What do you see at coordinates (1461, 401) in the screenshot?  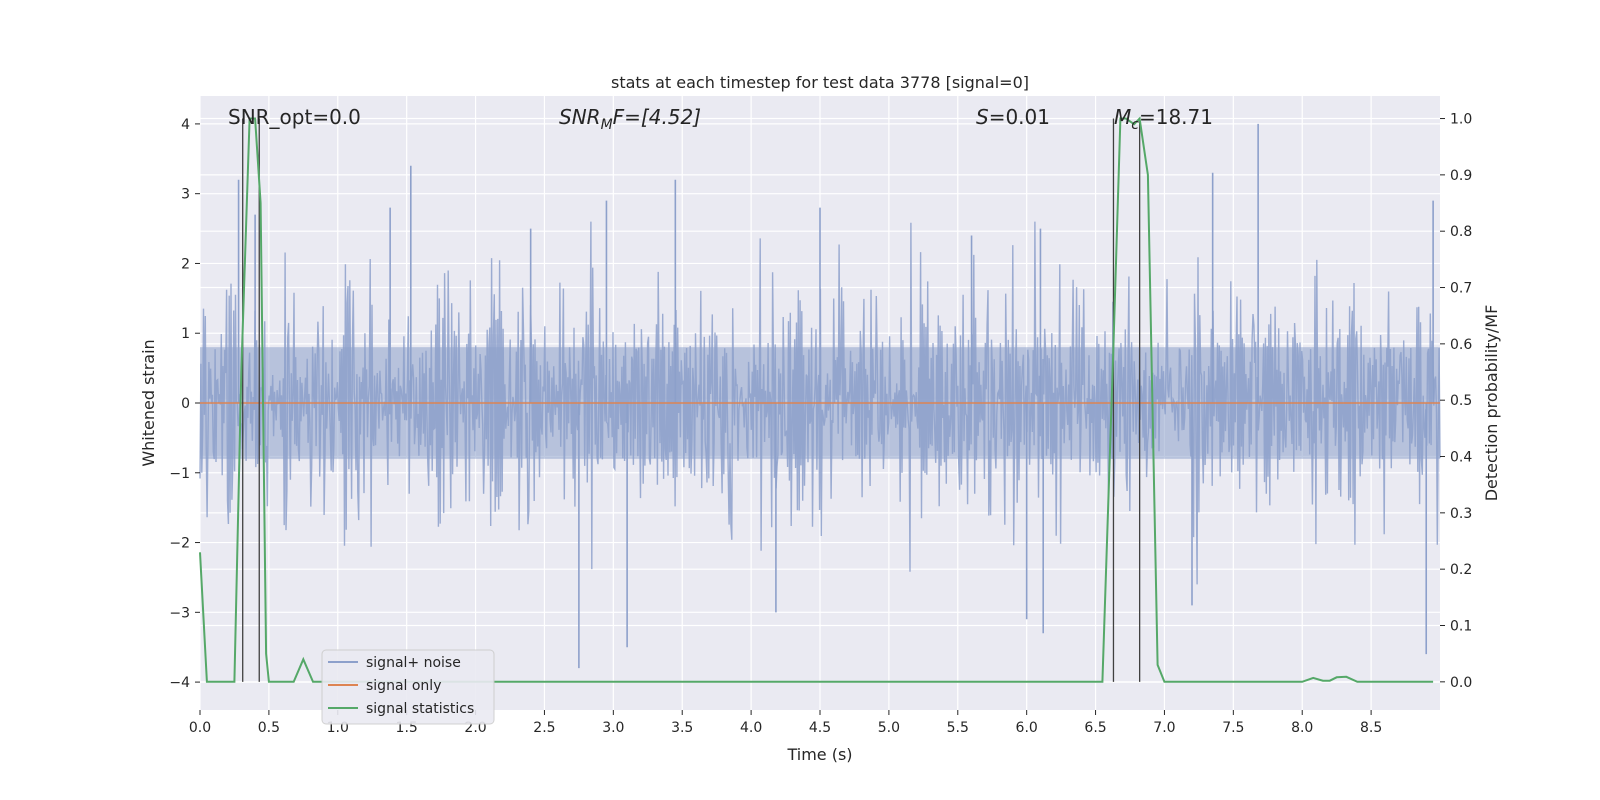 I see `y-right-tick-label: 0.5` at bounding box center [1461, 401].